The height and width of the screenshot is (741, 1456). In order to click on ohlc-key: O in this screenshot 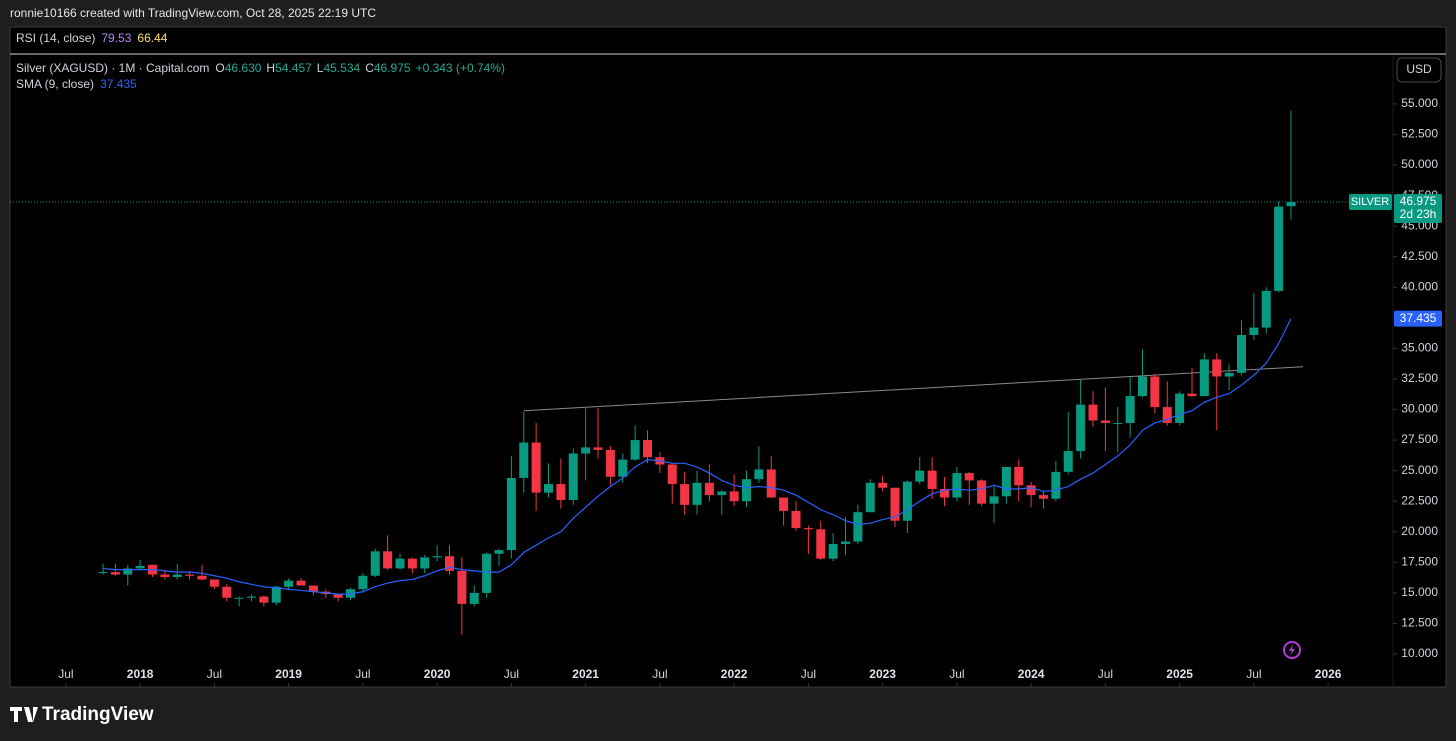, I will do `click(219, 68)`.